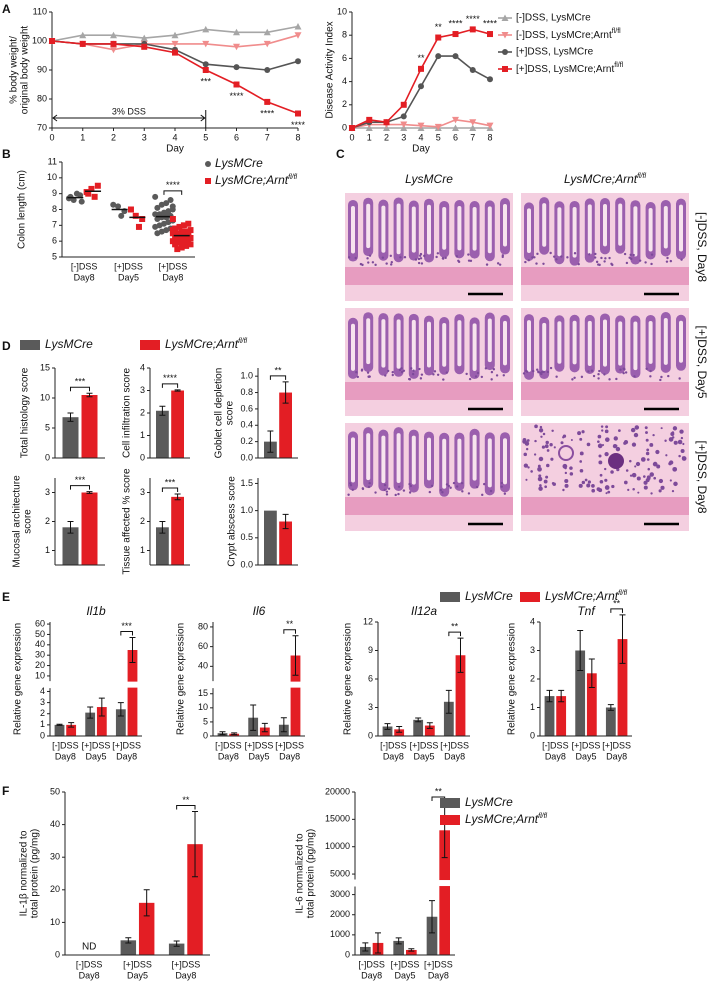 This screenshot has width=712, height=991. Describe the element at coordinates (24, 873) in the screenshot. I see `y-axis-label: IL-1β normalized to` at that location.